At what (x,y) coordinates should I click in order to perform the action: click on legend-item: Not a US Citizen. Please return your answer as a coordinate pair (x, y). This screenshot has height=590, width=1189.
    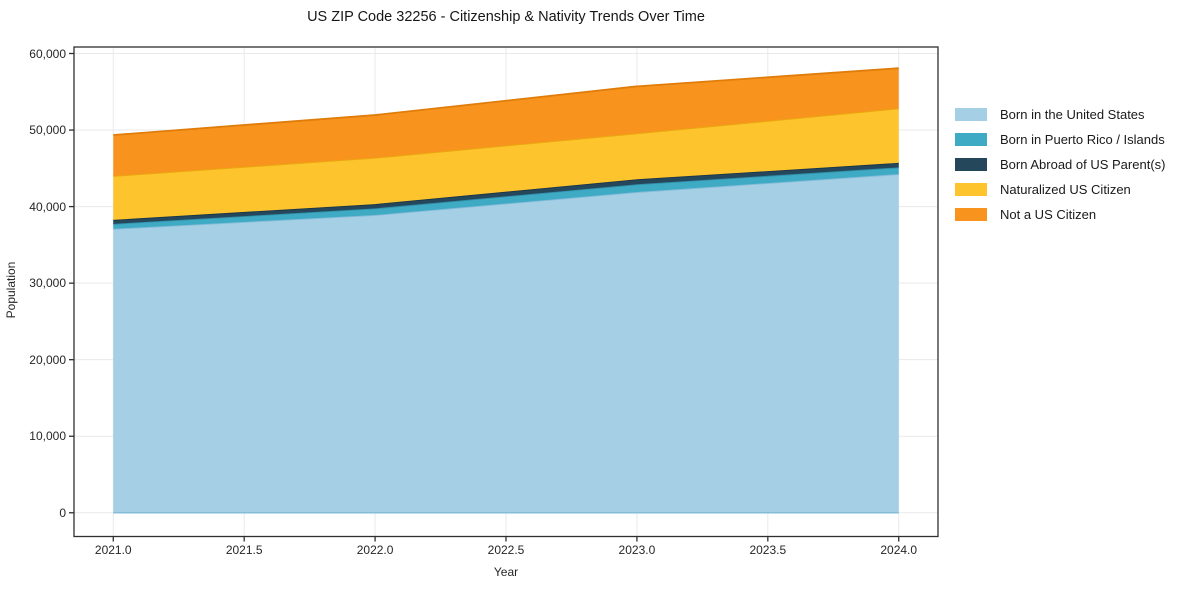
    Looking at the image, I should click on (1060, 214).